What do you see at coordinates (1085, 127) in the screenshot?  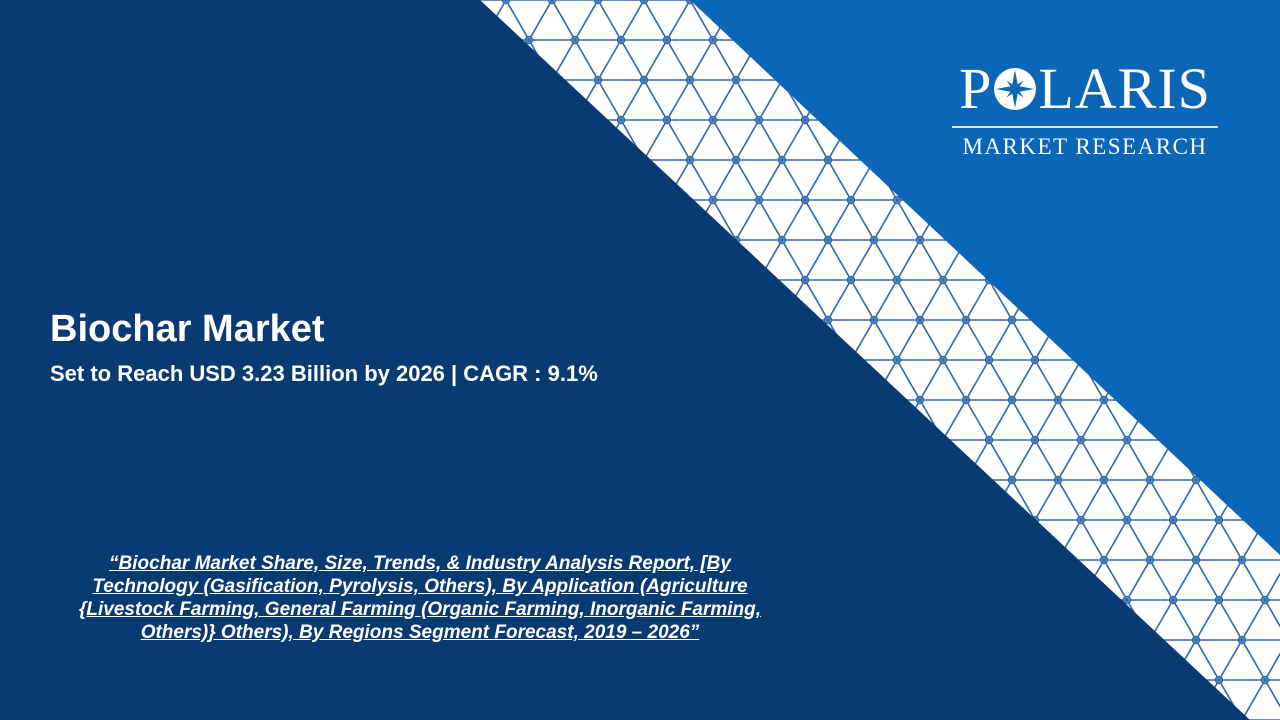 I see `logo-divider` at bounding box center [1085, 127].